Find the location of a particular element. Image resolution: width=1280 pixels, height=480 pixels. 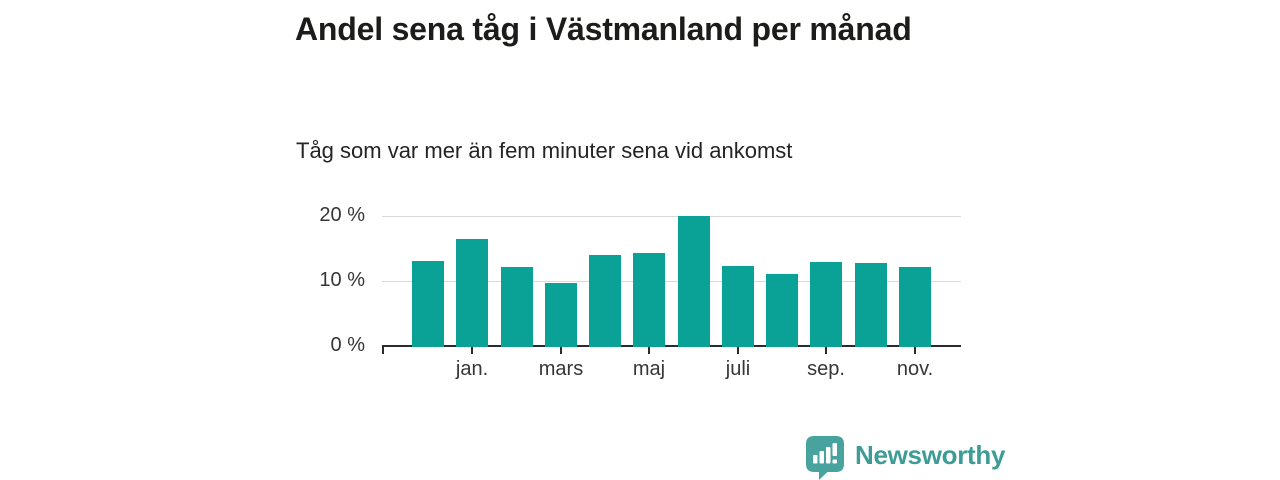

x-label-juli: juli is located at coordinates (738, 369).